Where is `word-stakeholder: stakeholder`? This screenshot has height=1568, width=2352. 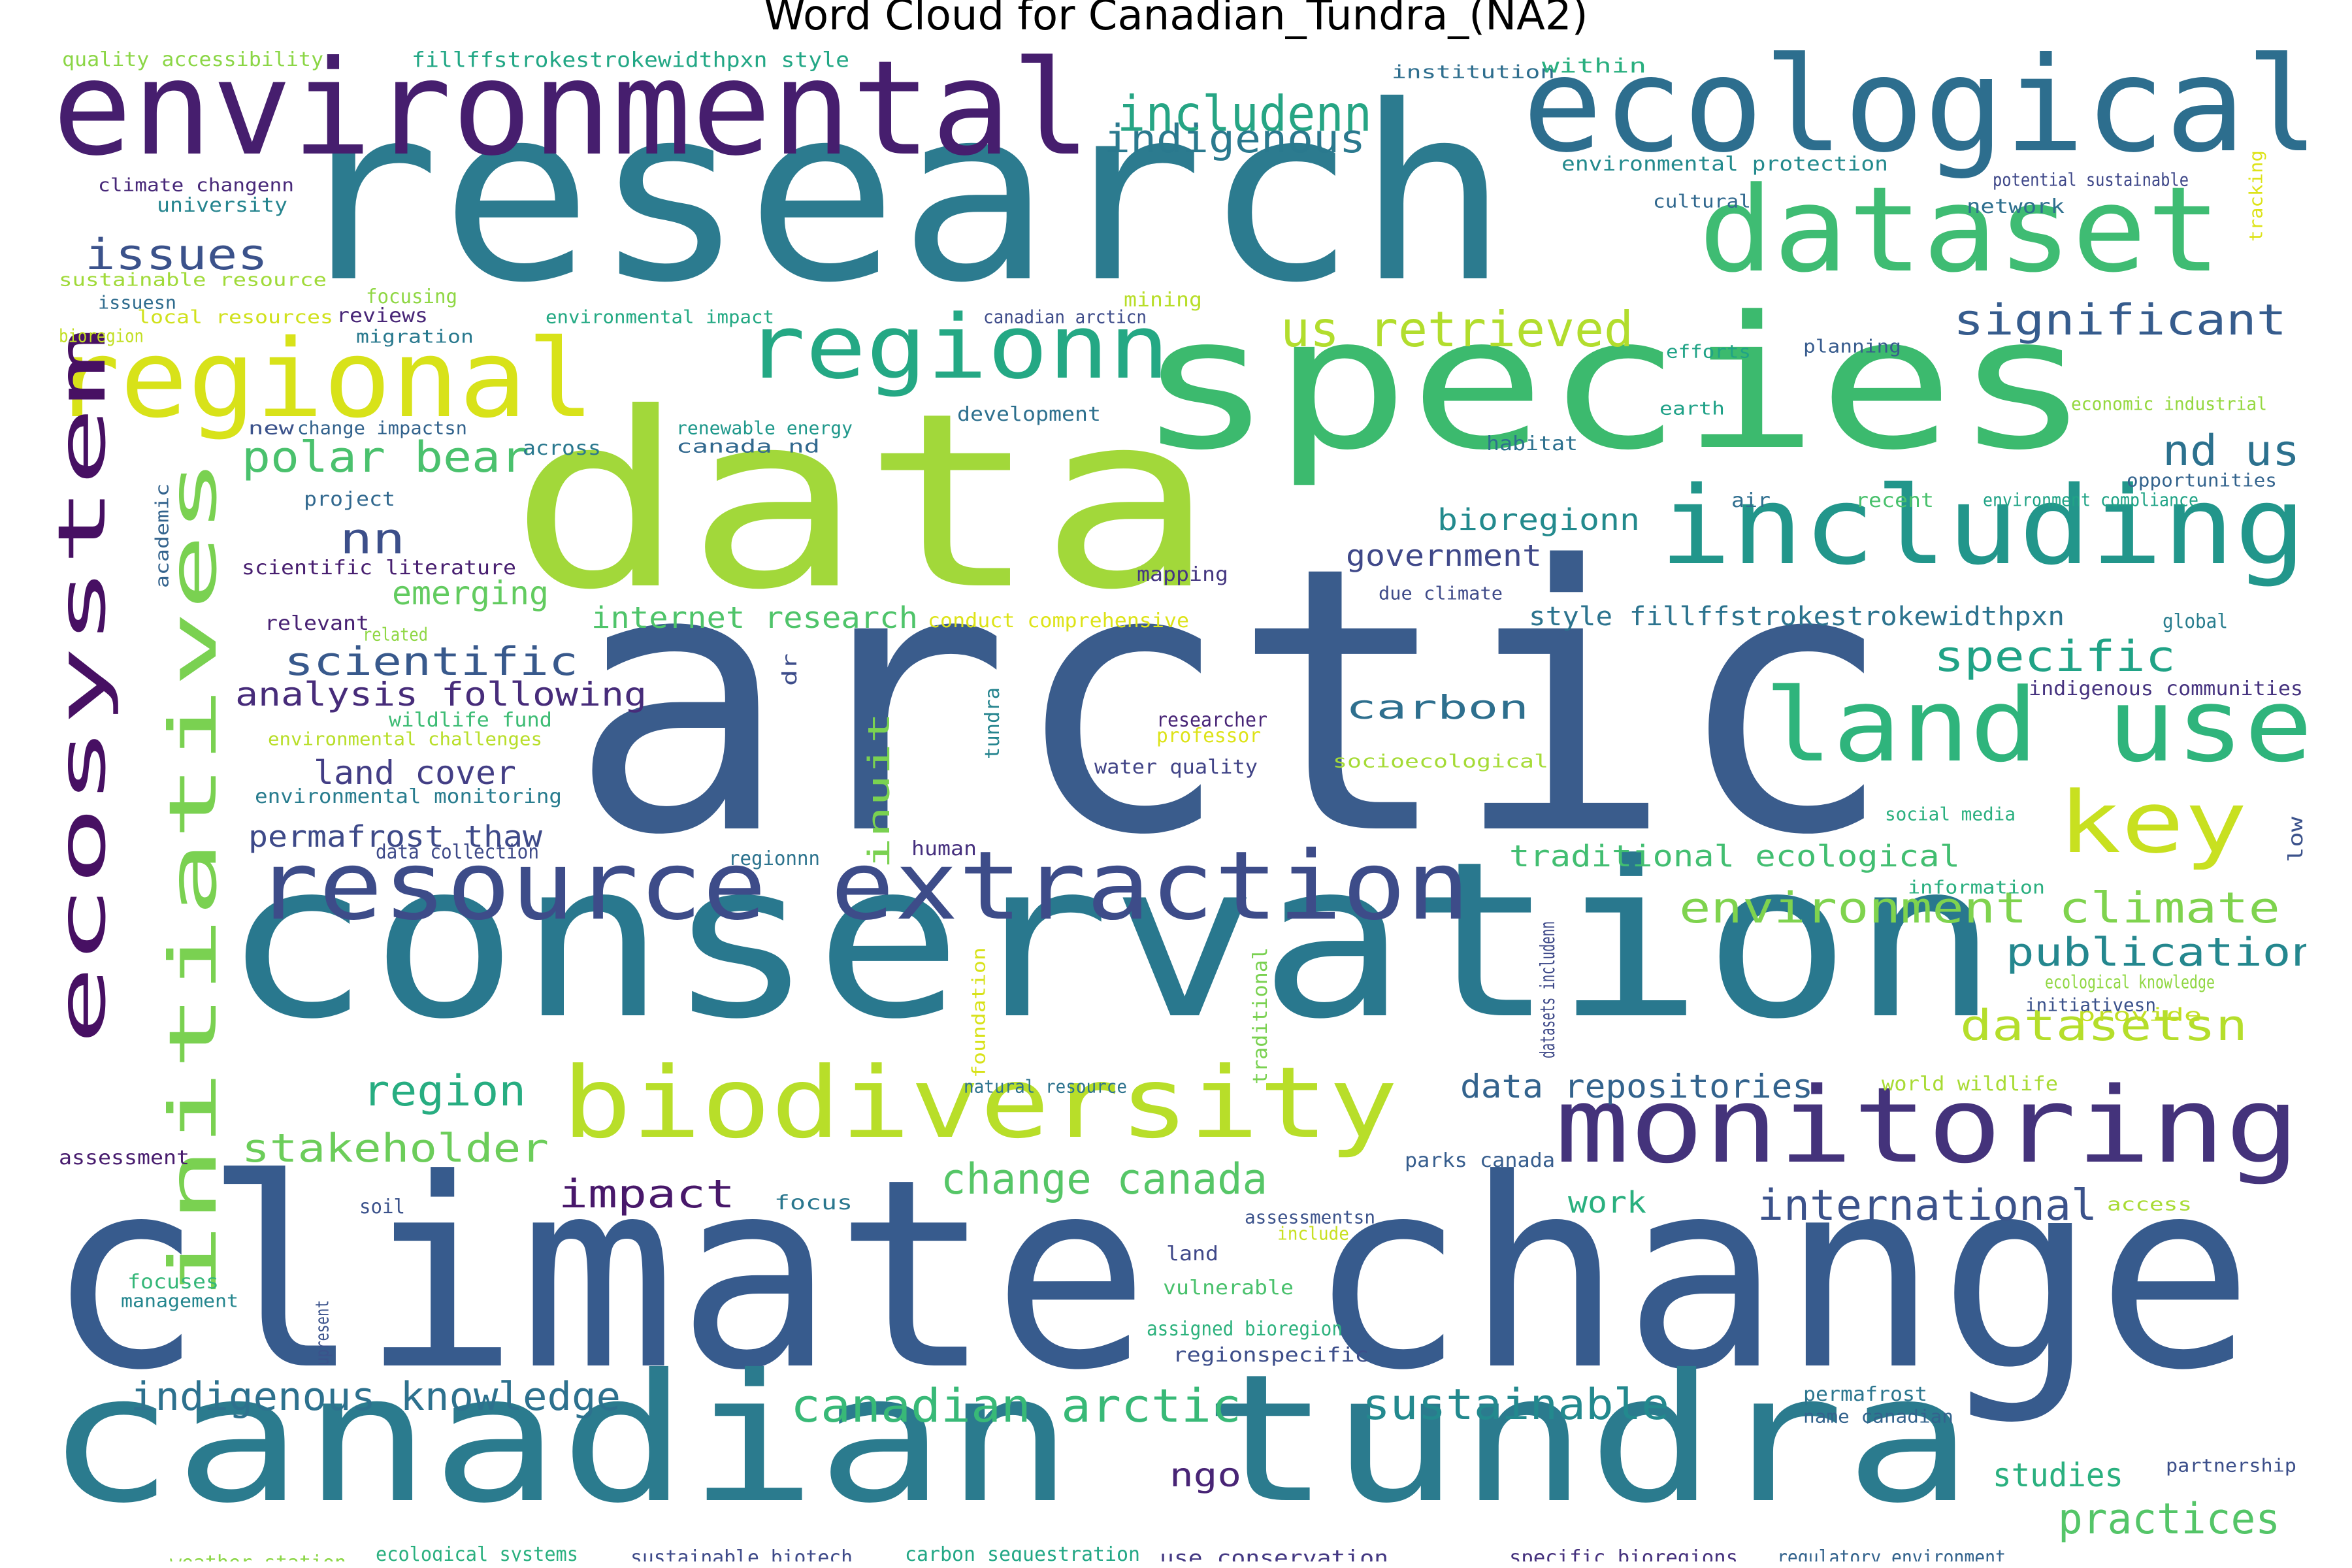
word-stakeholder: stakeholder is located at coordinates (395, 1148).